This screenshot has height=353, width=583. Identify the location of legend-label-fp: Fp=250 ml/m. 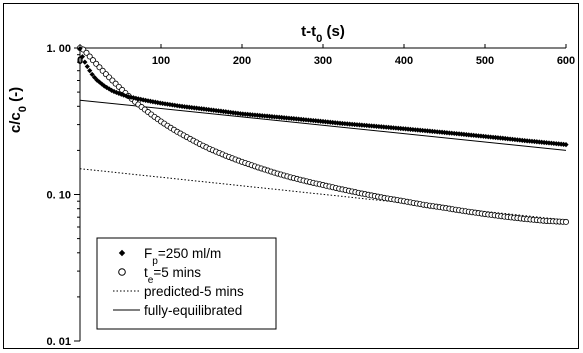
(182, 256).